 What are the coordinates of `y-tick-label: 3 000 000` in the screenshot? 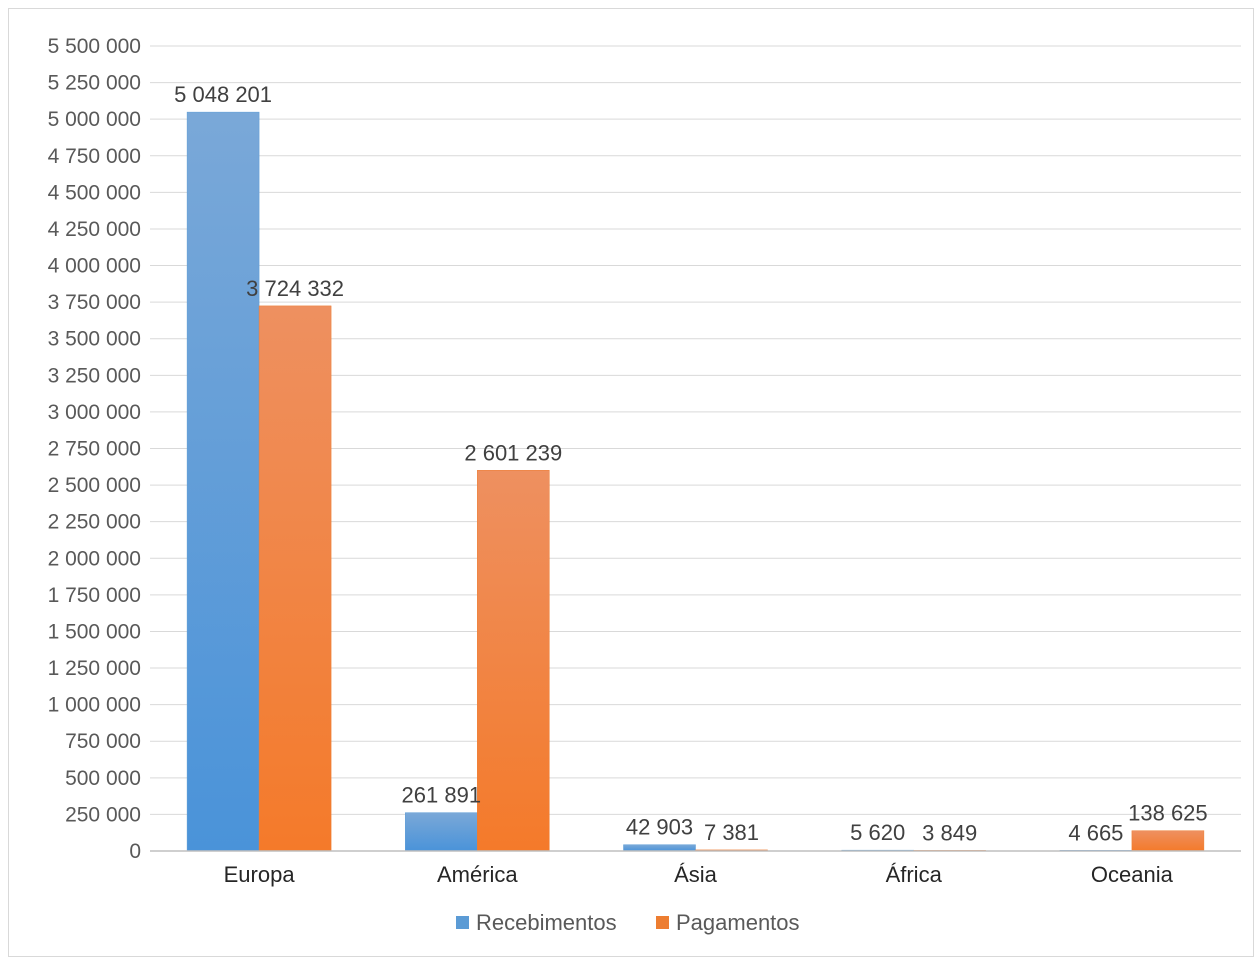 It's located at (94, 412).